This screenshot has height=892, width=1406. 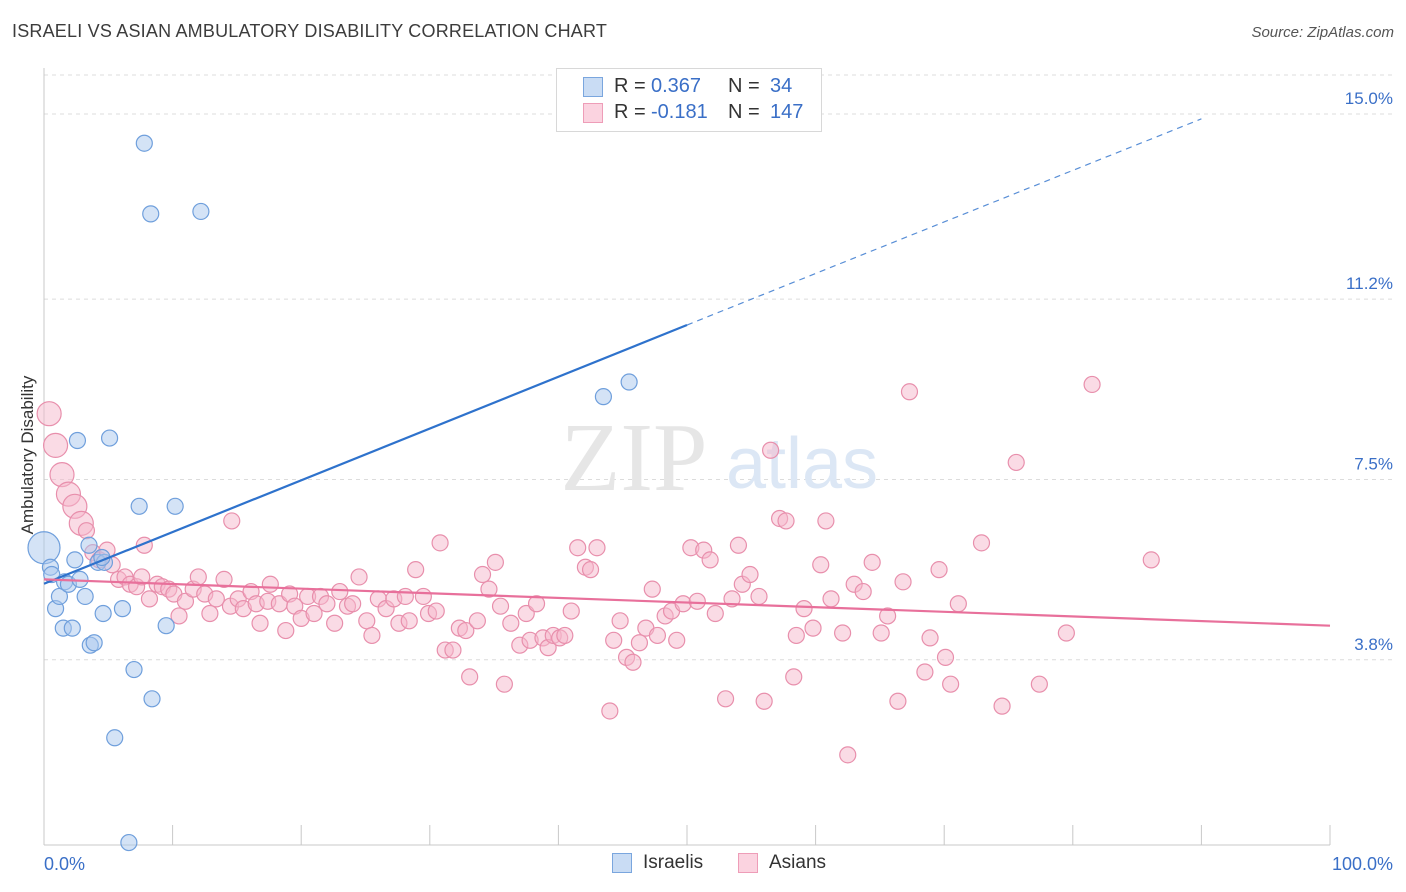 I want to click on asians-swatch, so click(x=593, y=113).